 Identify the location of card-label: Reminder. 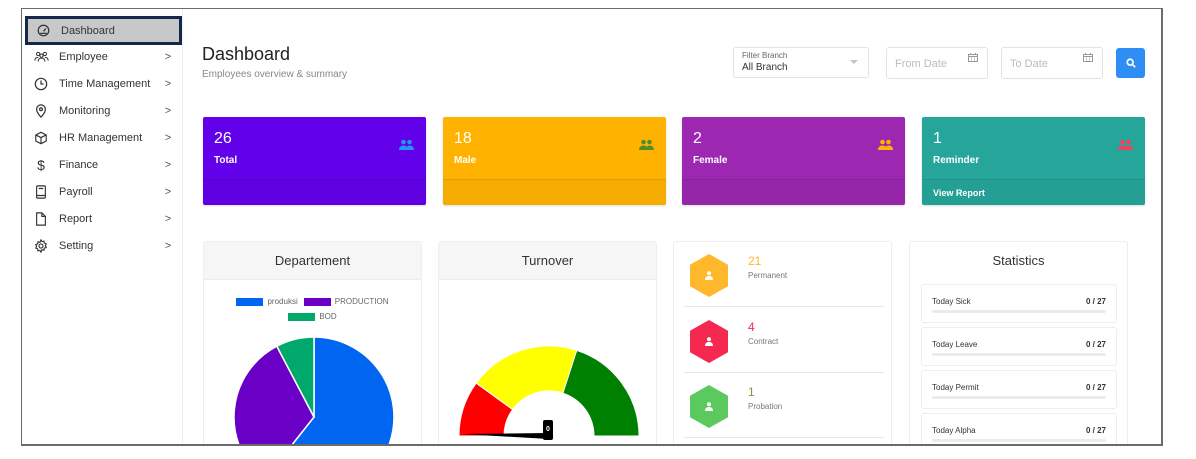
(956, 160).